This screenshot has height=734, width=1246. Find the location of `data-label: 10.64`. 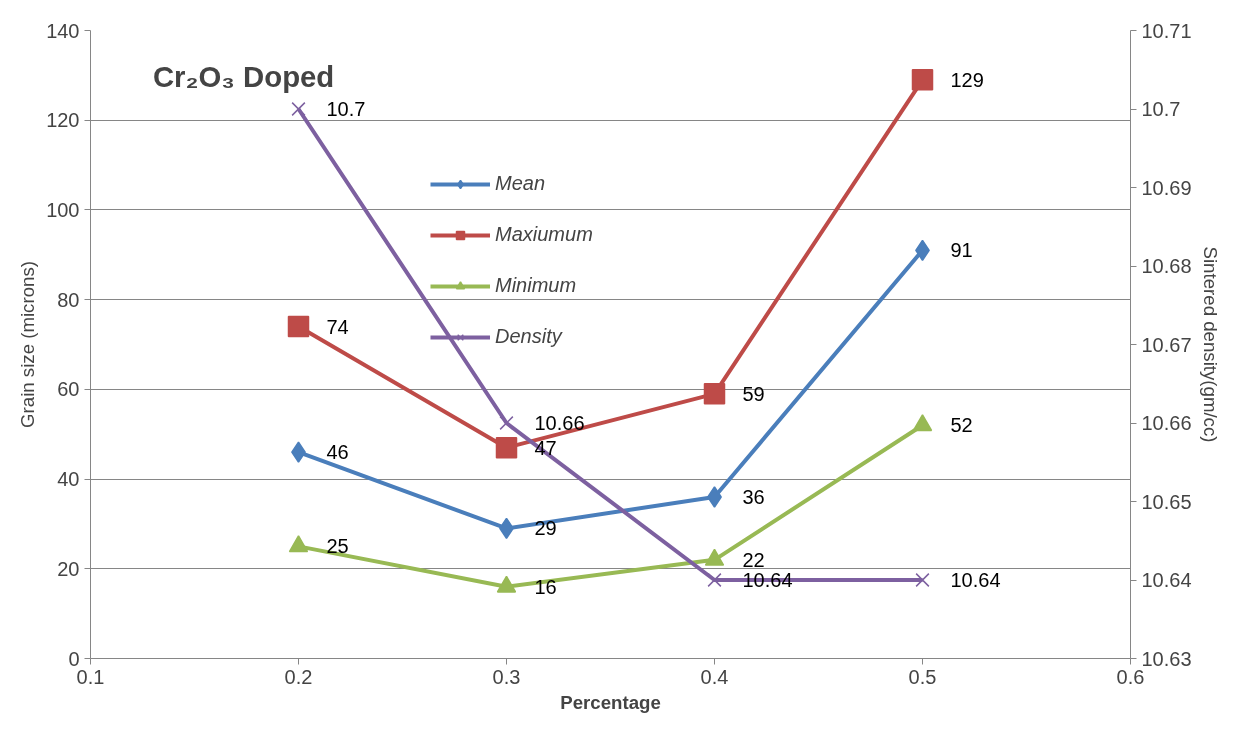

data-label: 10.64 is located at coordinates (975, 580).